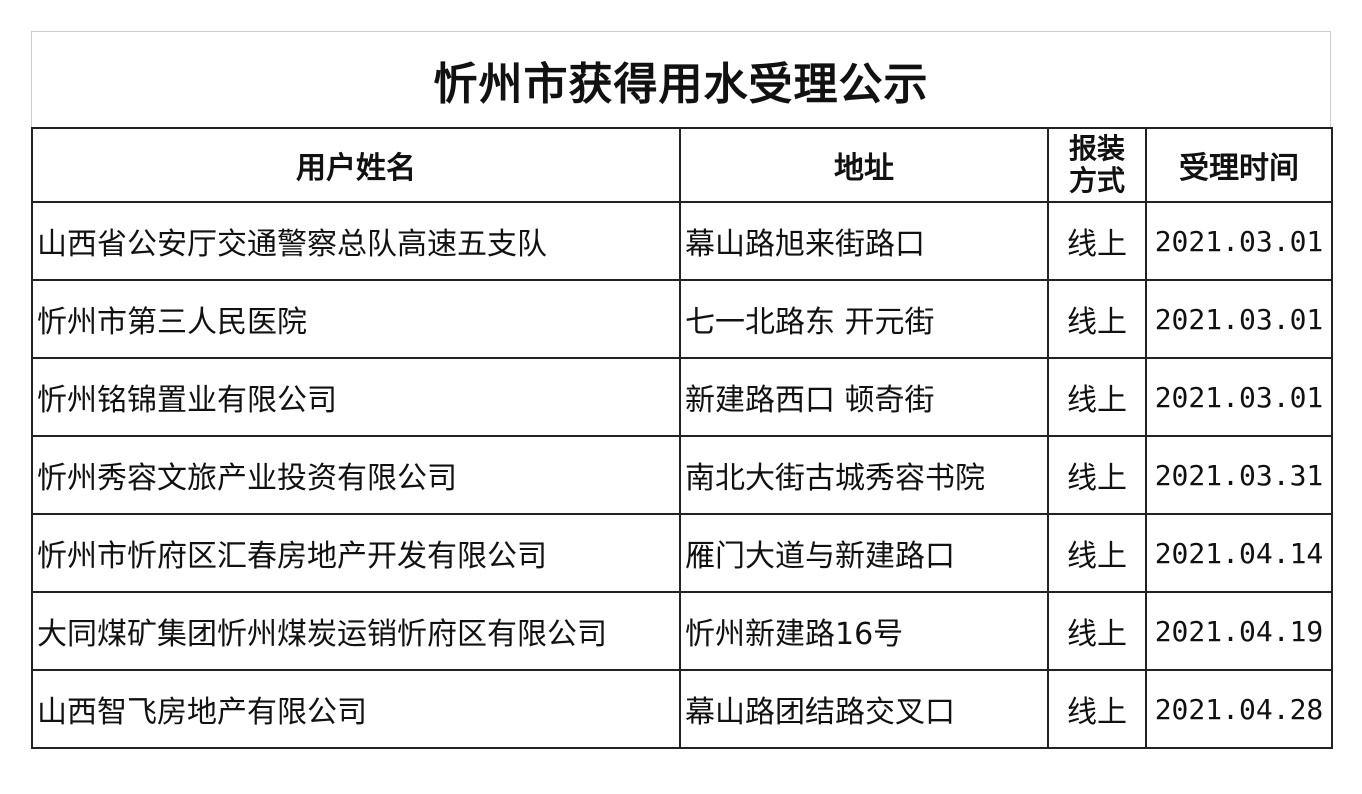  What do you see at coordinates (356, 319) in the screenshot?
I see `cell-name: 忻州市第三人民医院` at bounding box center [356, 319].